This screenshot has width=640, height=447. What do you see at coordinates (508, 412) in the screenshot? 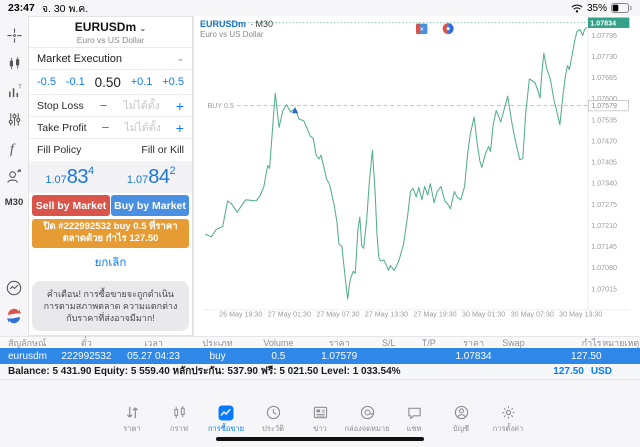
I see `settings-gear-icon` at bounding box center [508, 412].